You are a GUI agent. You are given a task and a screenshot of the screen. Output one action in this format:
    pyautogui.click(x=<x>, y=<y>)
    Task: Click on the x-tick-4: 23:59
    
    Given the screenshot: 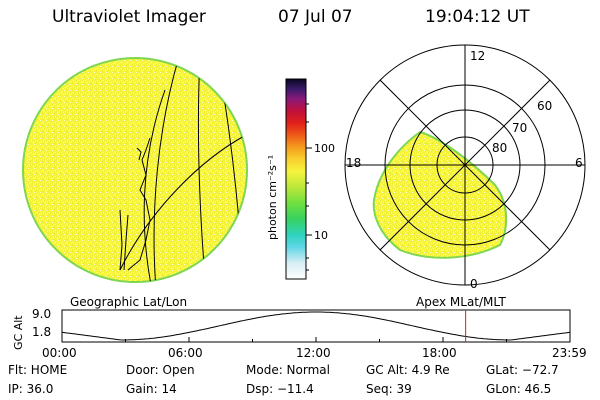 What is the action you would take?
    pyautogui.click(x=569, y=353)
    